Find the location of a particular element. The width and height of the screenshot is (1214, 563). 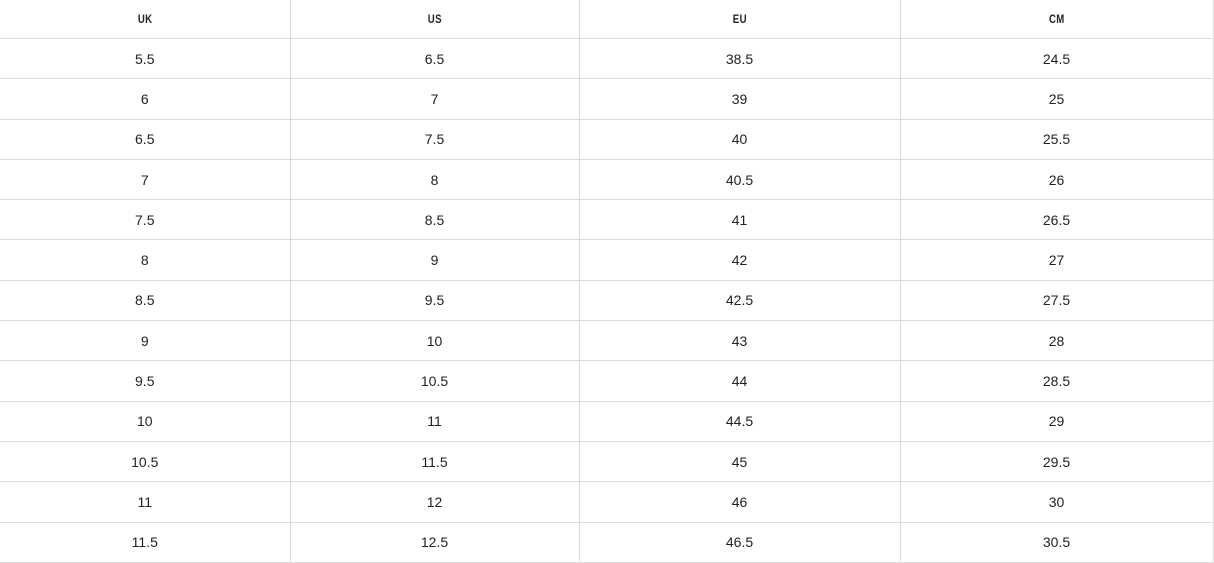

table-row: 11 12 46 30 is located at coordinates (607, 502).